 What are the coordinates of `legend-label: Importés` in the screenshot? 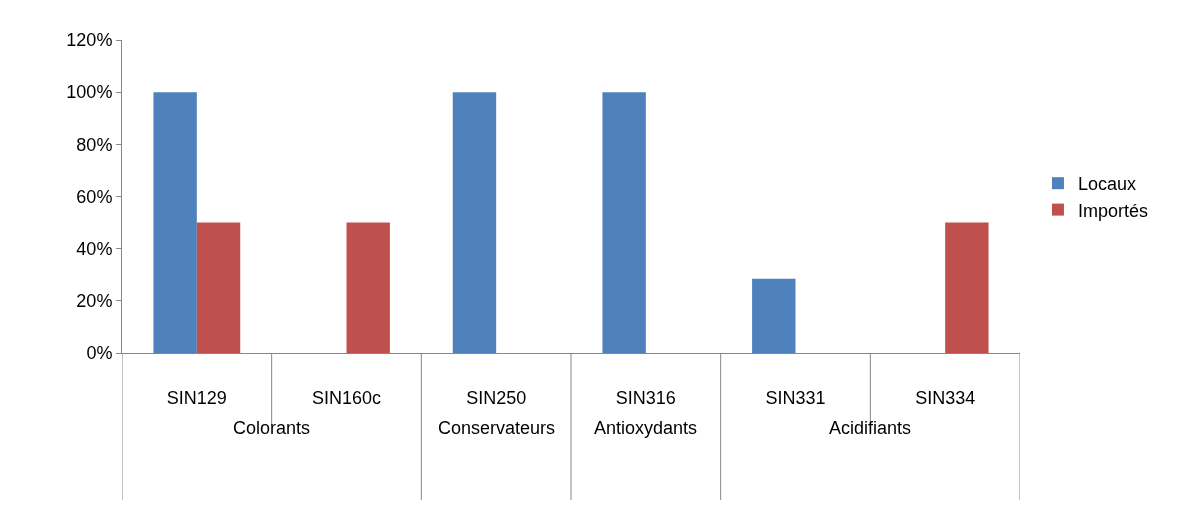 It's located at (1112, 210).